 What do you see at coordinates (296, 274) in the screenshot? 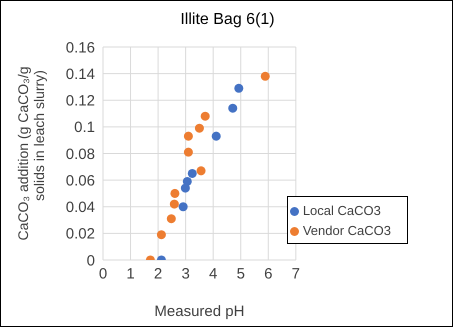
I see `x-tick-label: 7` at bounding box center [296, 274].